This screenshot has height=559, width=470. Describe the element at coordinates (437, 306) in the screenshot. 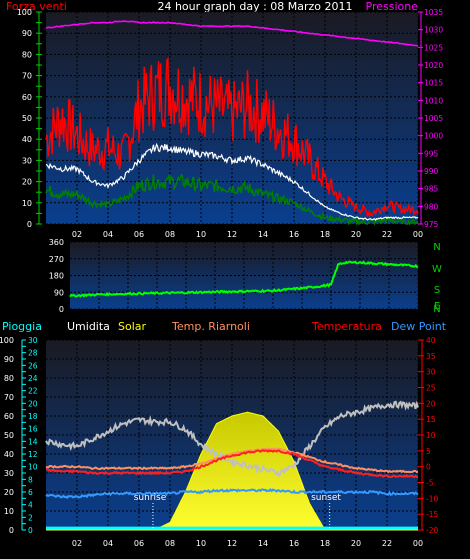

I see `direction-compass-label: E` at that location.